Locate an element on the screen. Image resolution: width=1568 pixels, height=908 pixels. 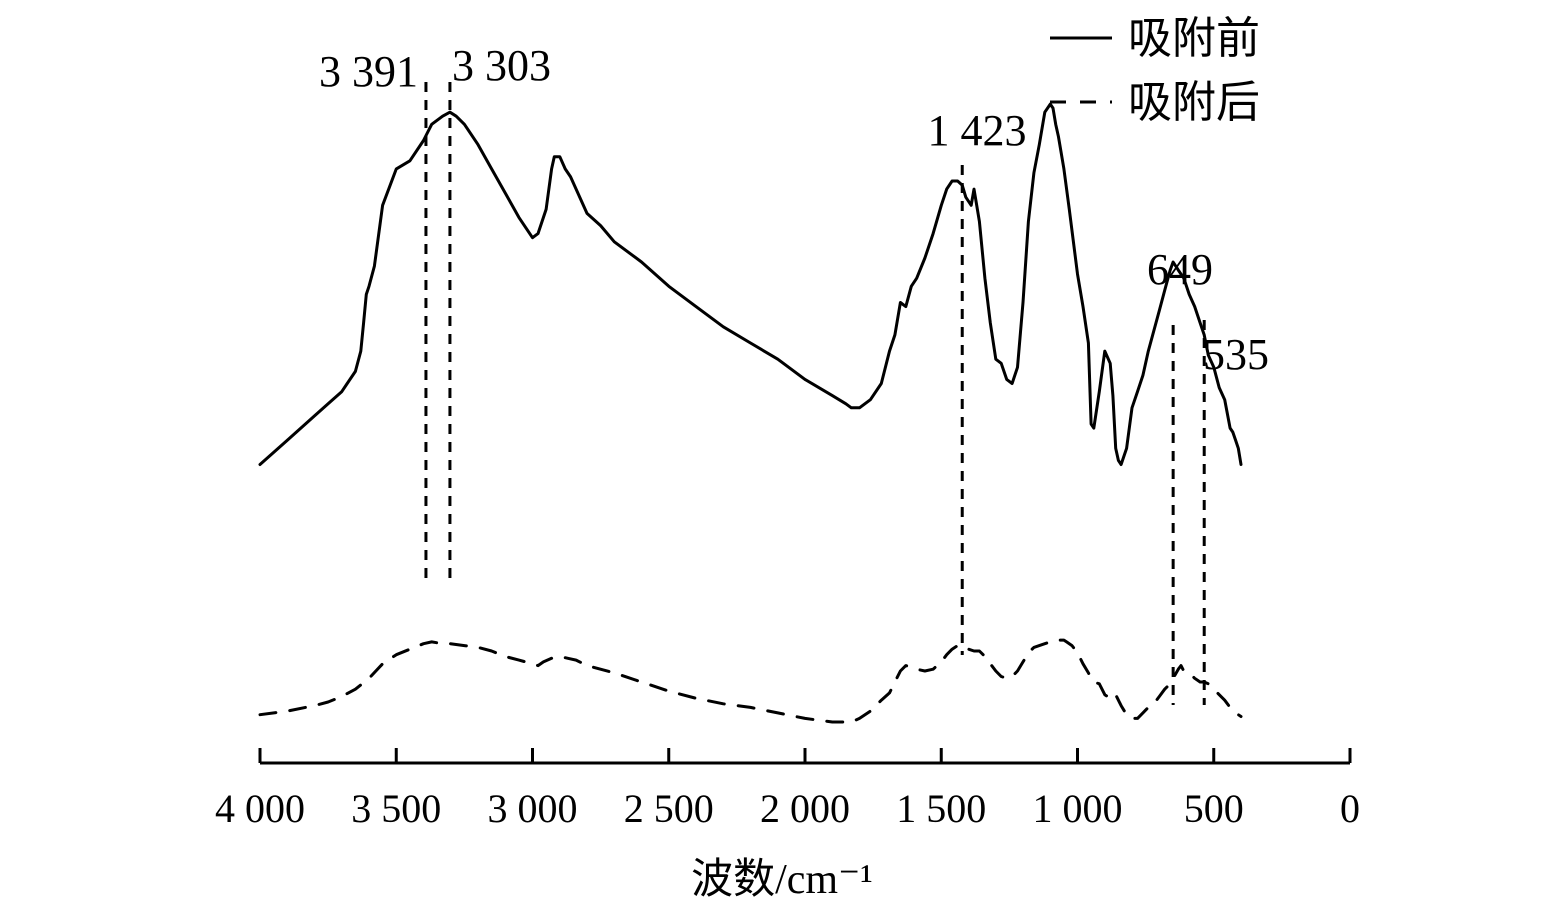
x-tick-label: 4 000 is located at coordinates (260, 808).